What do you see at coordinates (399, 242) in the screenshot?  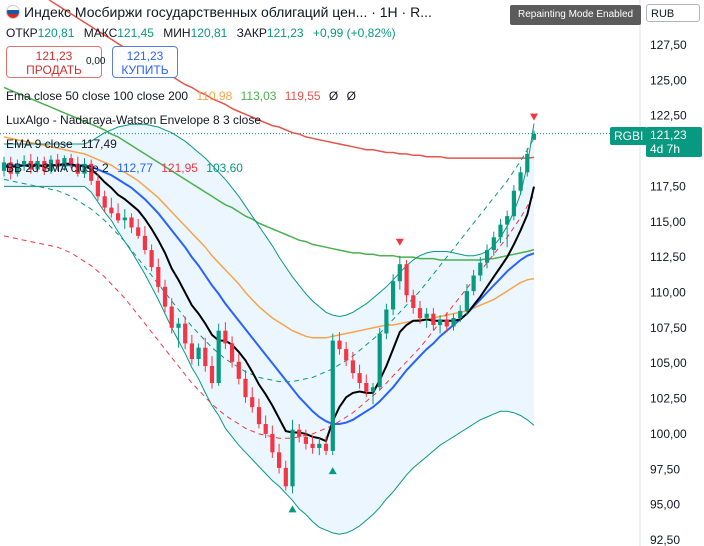 I see `sell-signal-marker` at bounding box center [399, 242].